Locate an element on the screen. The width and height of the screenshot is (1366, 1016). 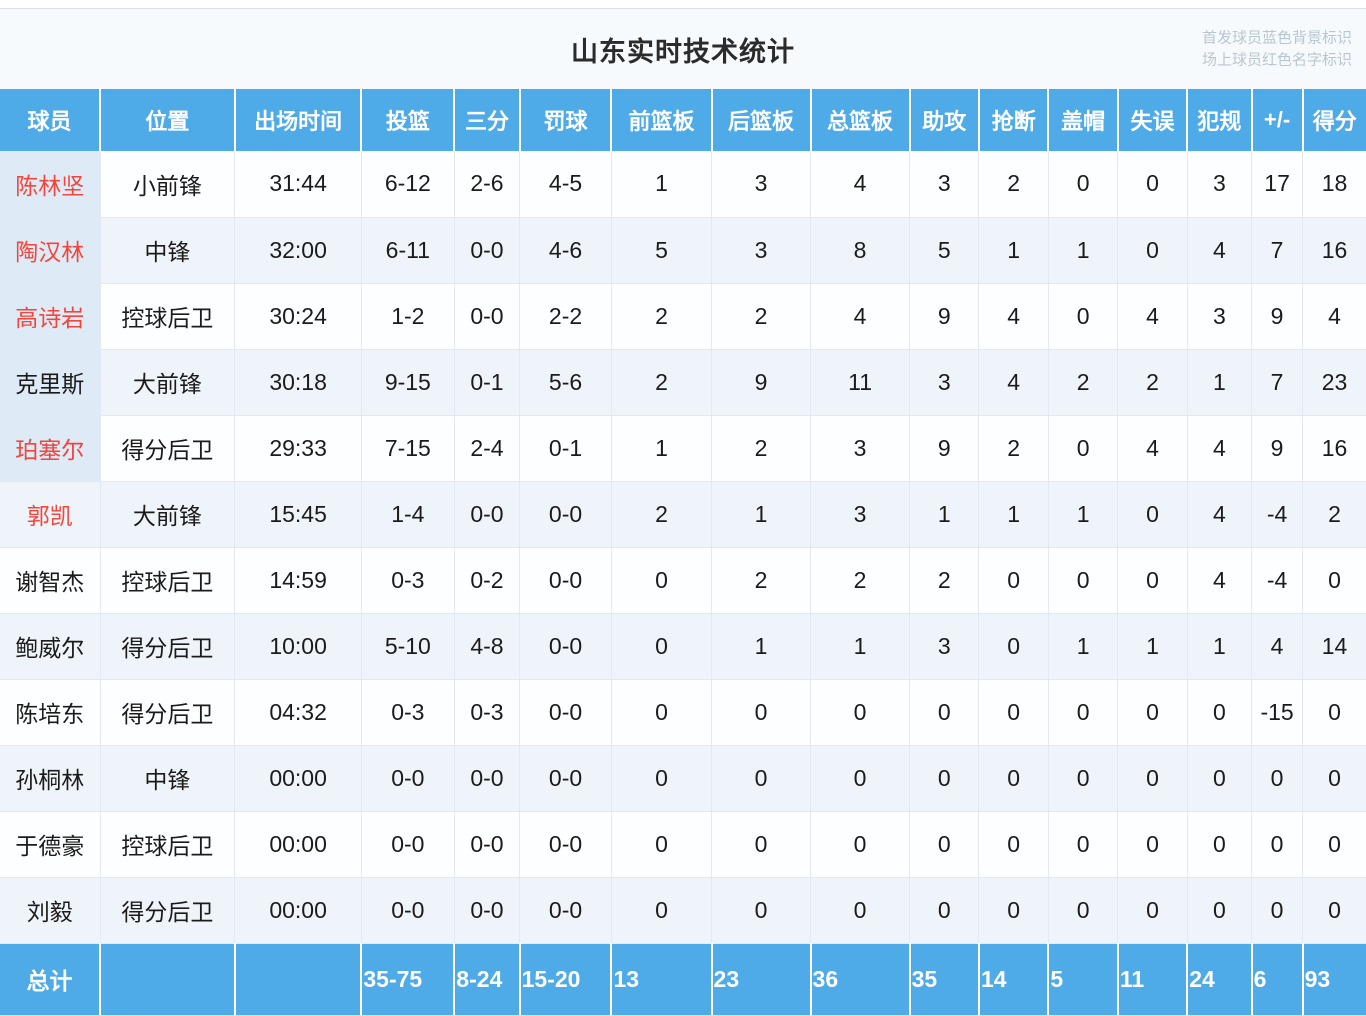
stat-cell-得分: 2 is located at coordinates (1334, 514).